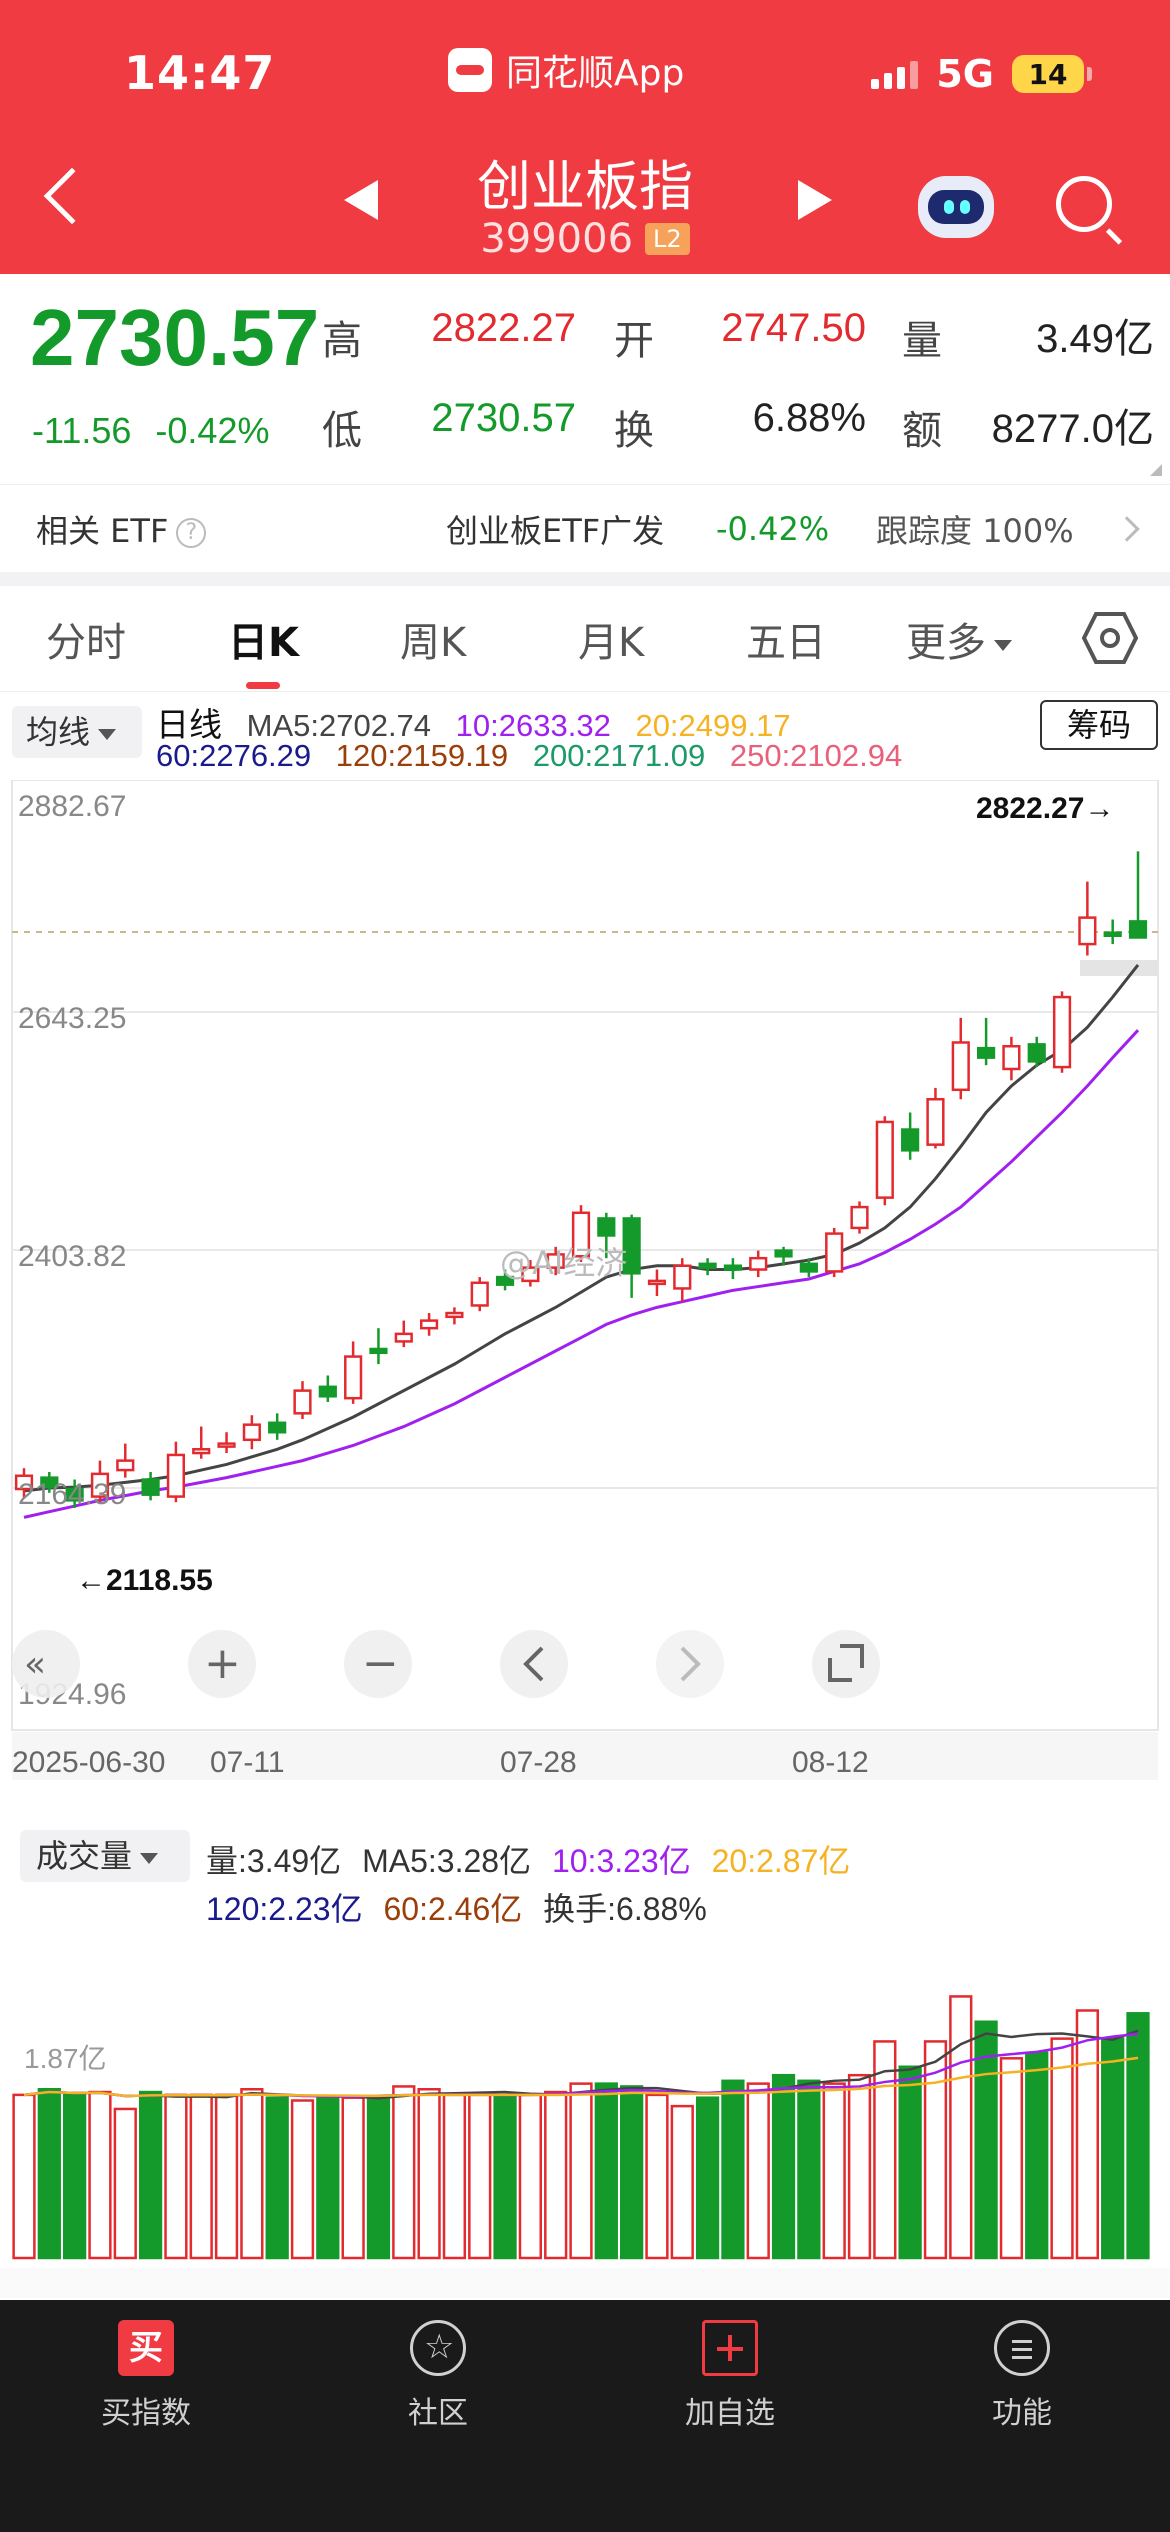 The image size is (1170, 2532). I want to click on chart-bottom-padding, so click(585, 2283).